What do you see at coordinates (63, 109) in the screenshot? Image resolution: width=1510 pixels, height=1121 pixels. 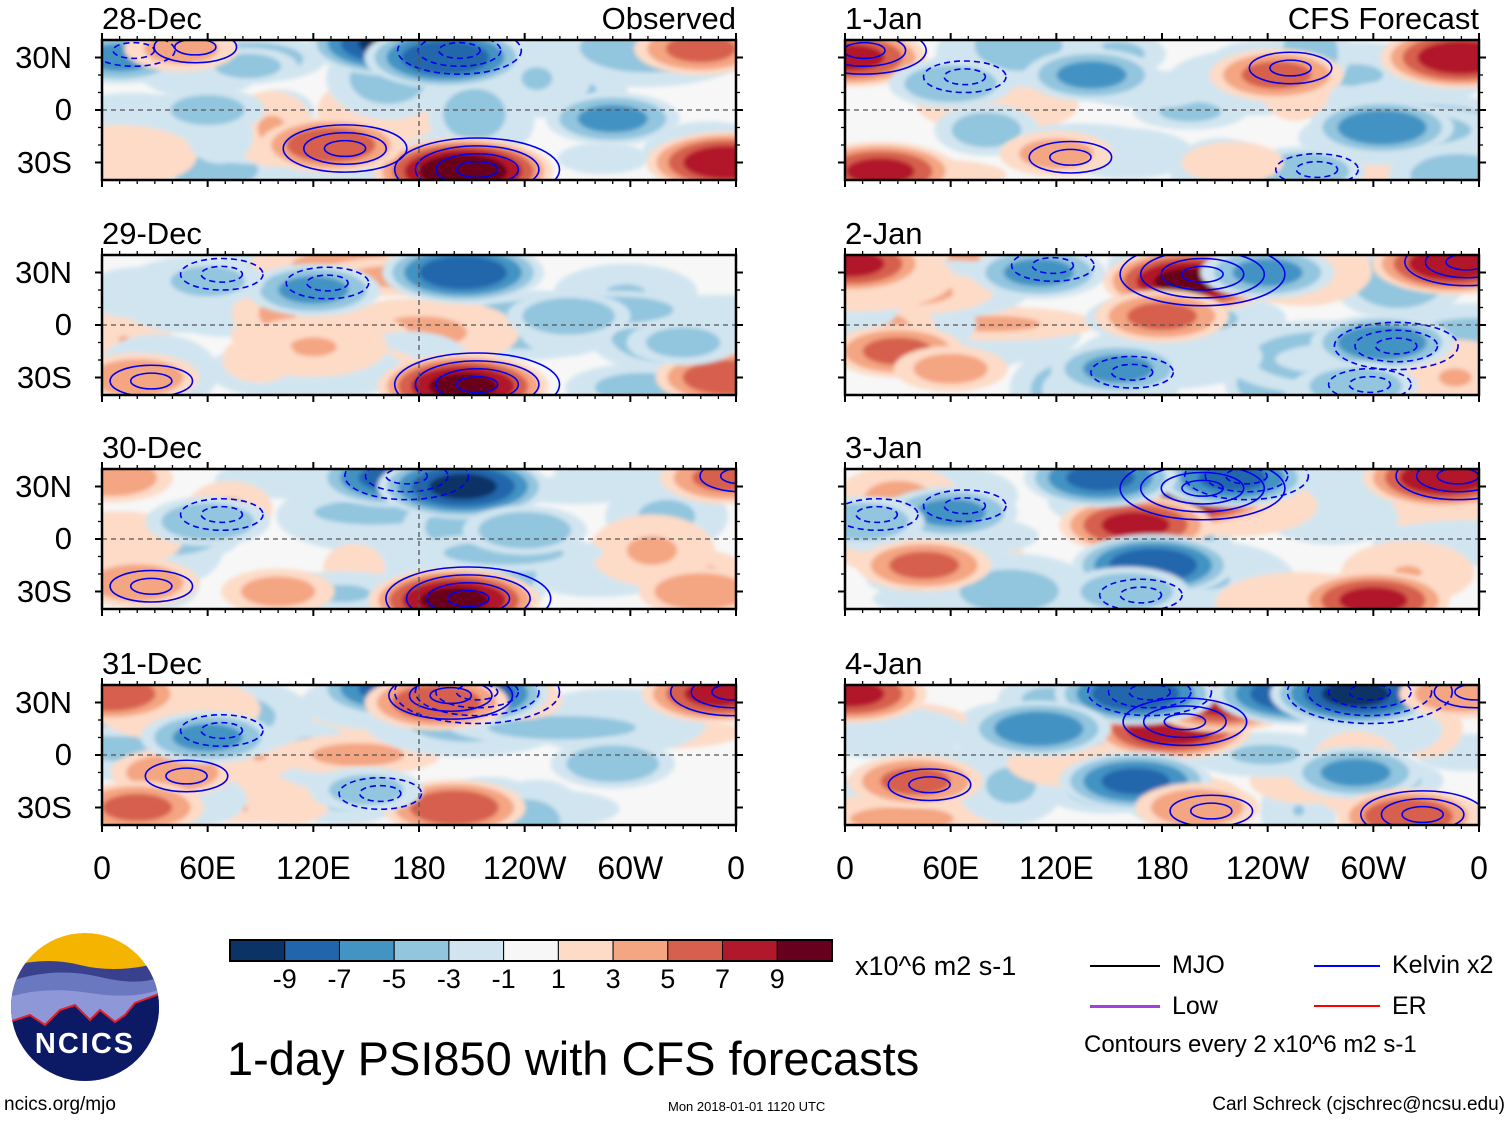 I see `y-tick-label: 0` at bounding box center [63, 109].